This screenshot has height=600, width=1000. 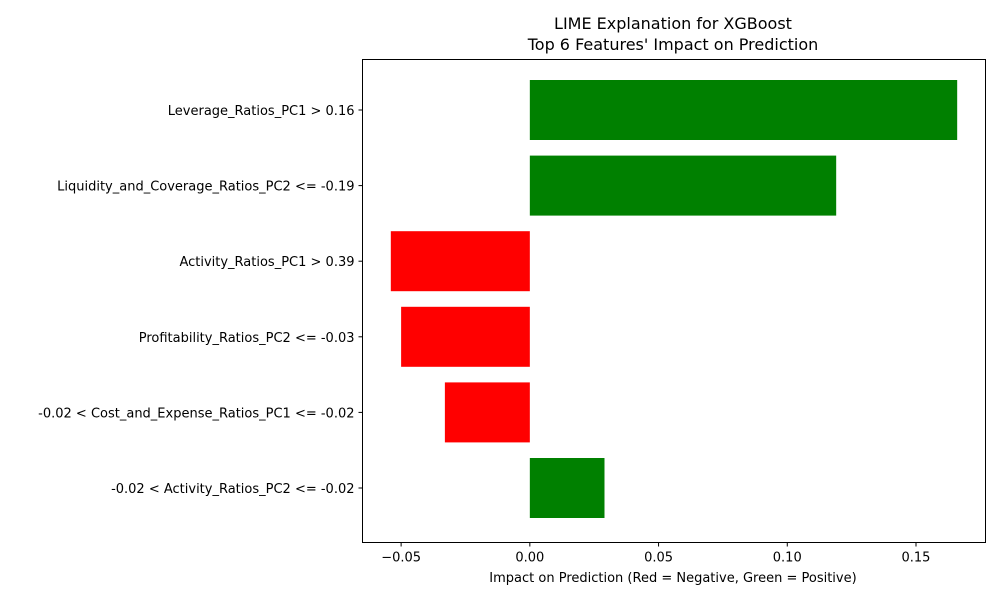 What do you see at coordinates (658, 558) in the screenshot?
I see `x-tick-label: 0.05` at bounding box center [658, 558].